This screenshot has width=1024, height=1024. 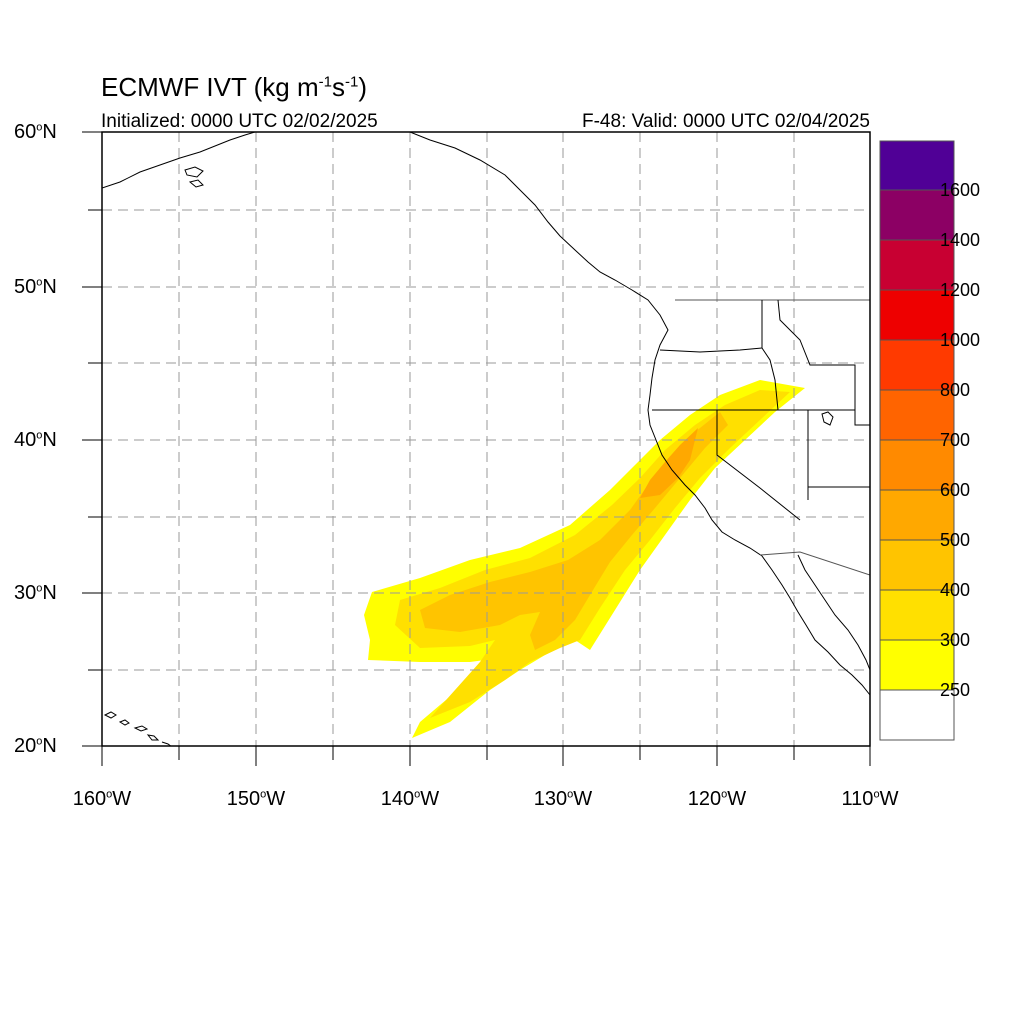 What do you see at coordinates (955, 590) in the screenshot?
I see `colorbar-label-400: 400` at bounding box center [955, 590].